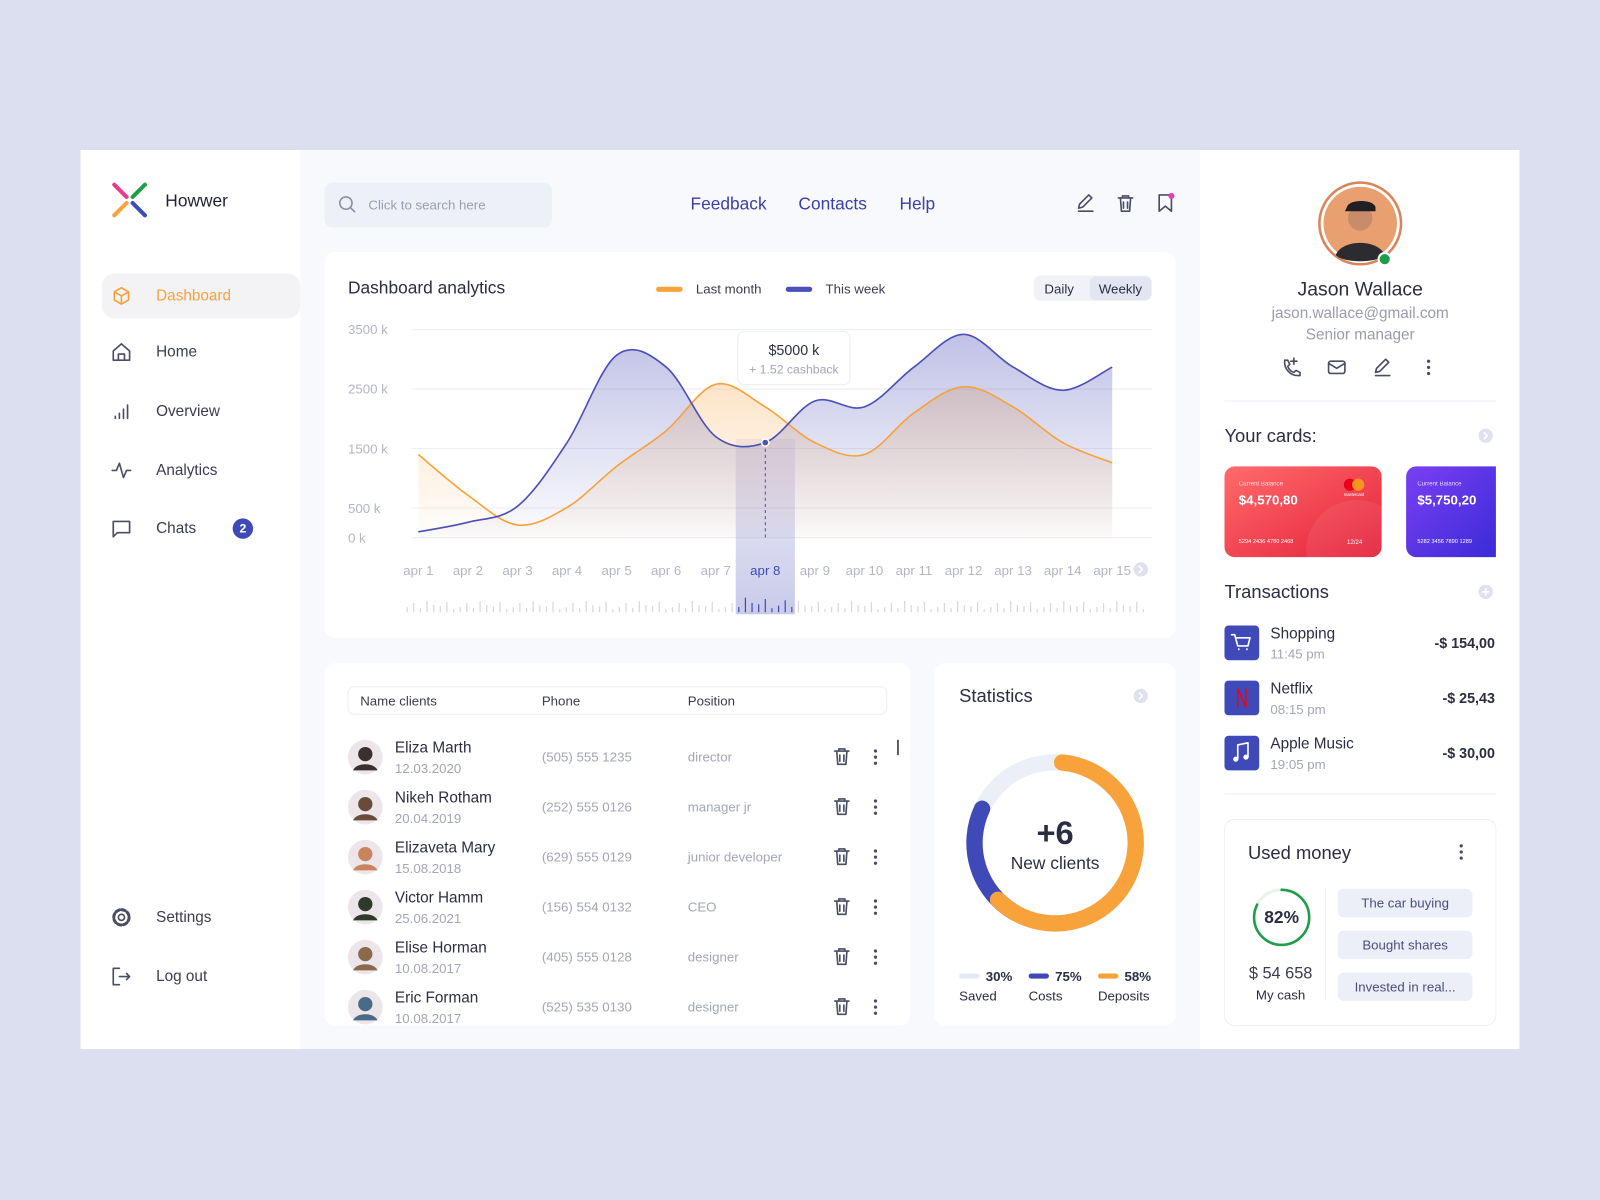  Describe the element at coordinates (428, 918) in the screenshot. I see `client-date: 25.06.2021` at that location.